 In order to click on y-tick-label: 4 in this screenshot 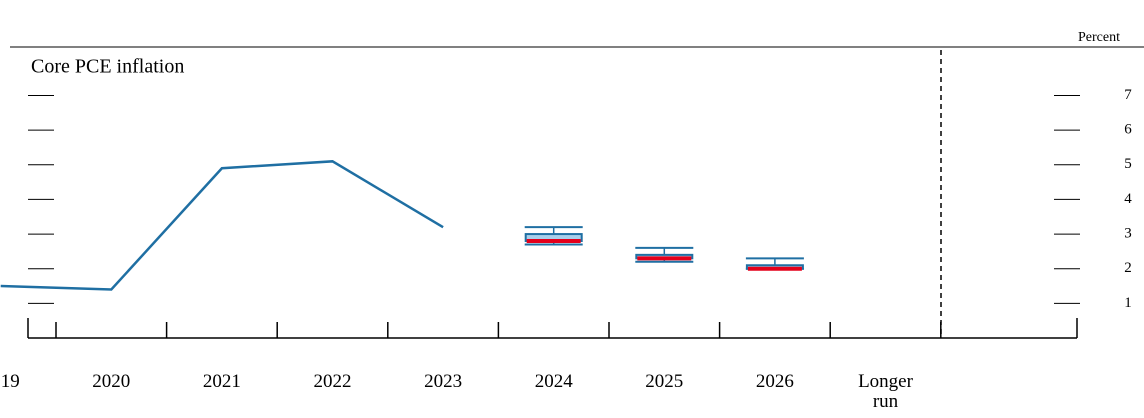, I will do `click(1128, 199)`.